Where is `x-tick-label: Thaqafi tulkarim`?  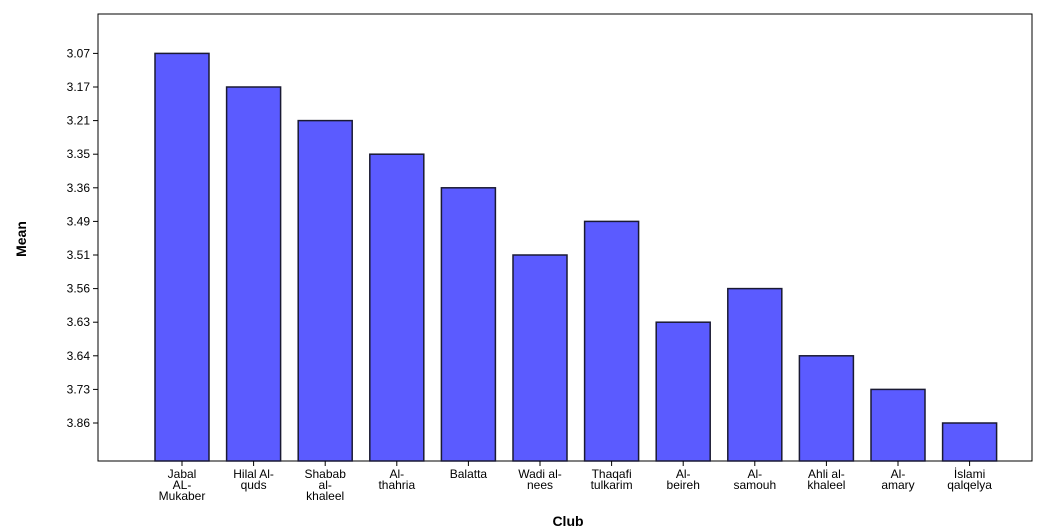 x-tick-label: Thaqafi tulkarim is located at coordinates (612, 479).